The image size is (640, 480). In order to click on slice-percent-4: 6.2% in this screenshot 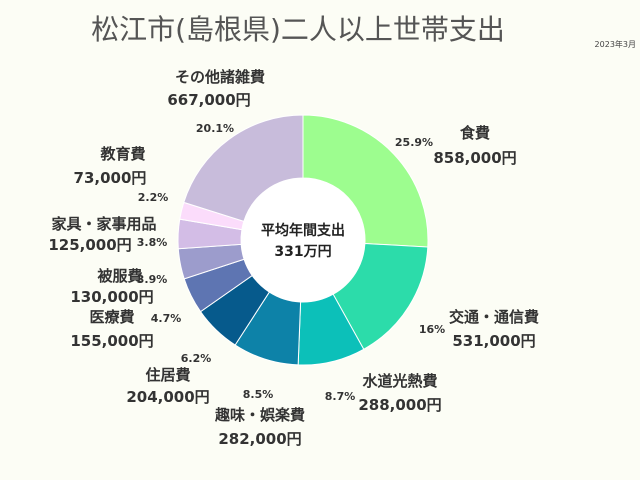, I will do `click(196, 358)`.